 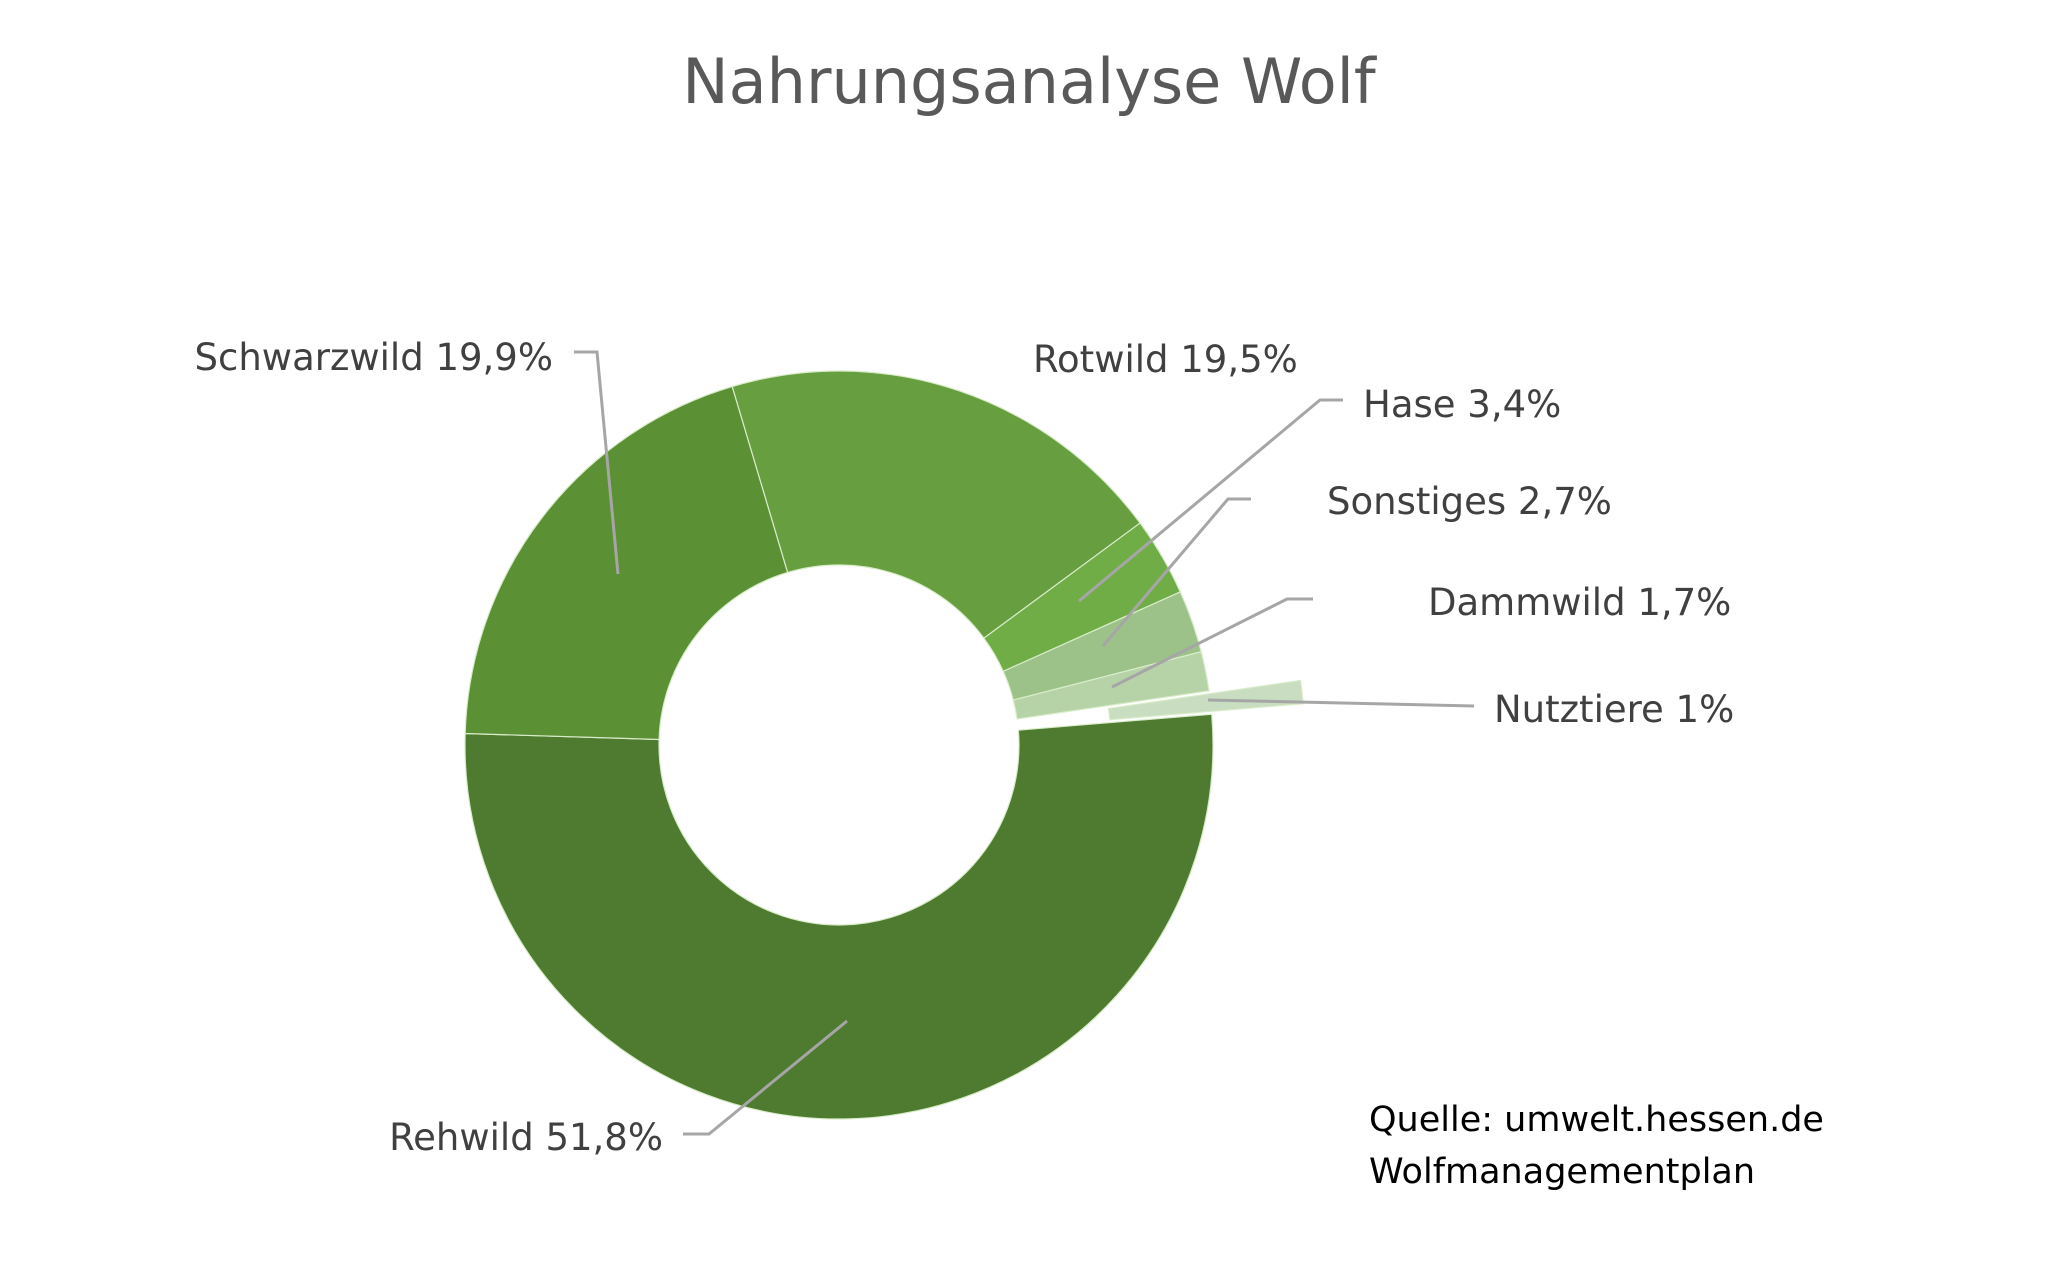 What do you see at coordinates (839, 916) in the screenshot?
I see `slice-rehwild` at bounding box center [839, 916].